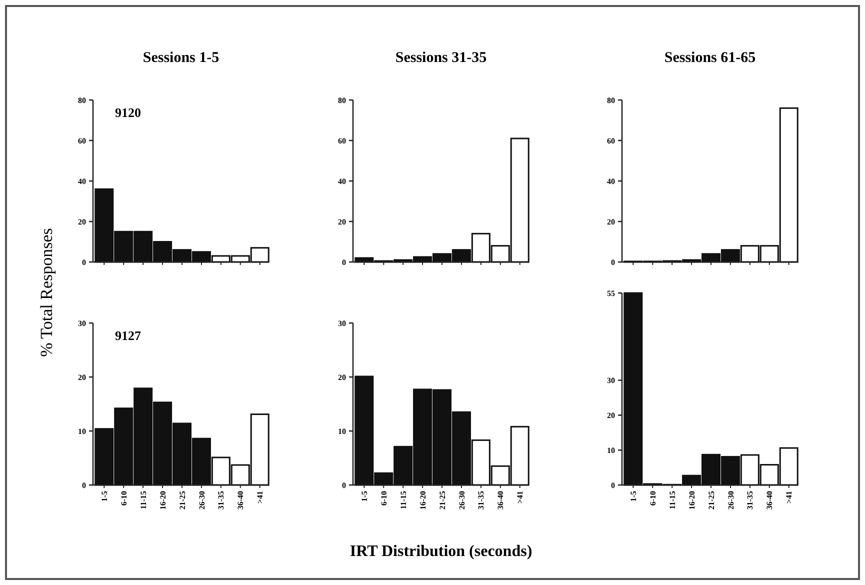 The width and height of the screenshot is (865, 585). I want to click on annotation: 9120, so click(128, 112).